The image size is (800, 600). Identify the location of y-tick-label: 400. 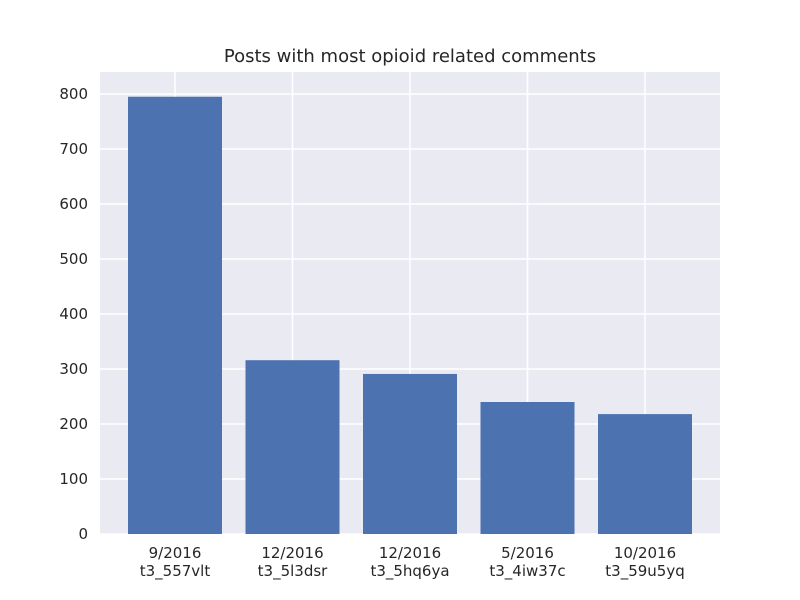
(73, 314).